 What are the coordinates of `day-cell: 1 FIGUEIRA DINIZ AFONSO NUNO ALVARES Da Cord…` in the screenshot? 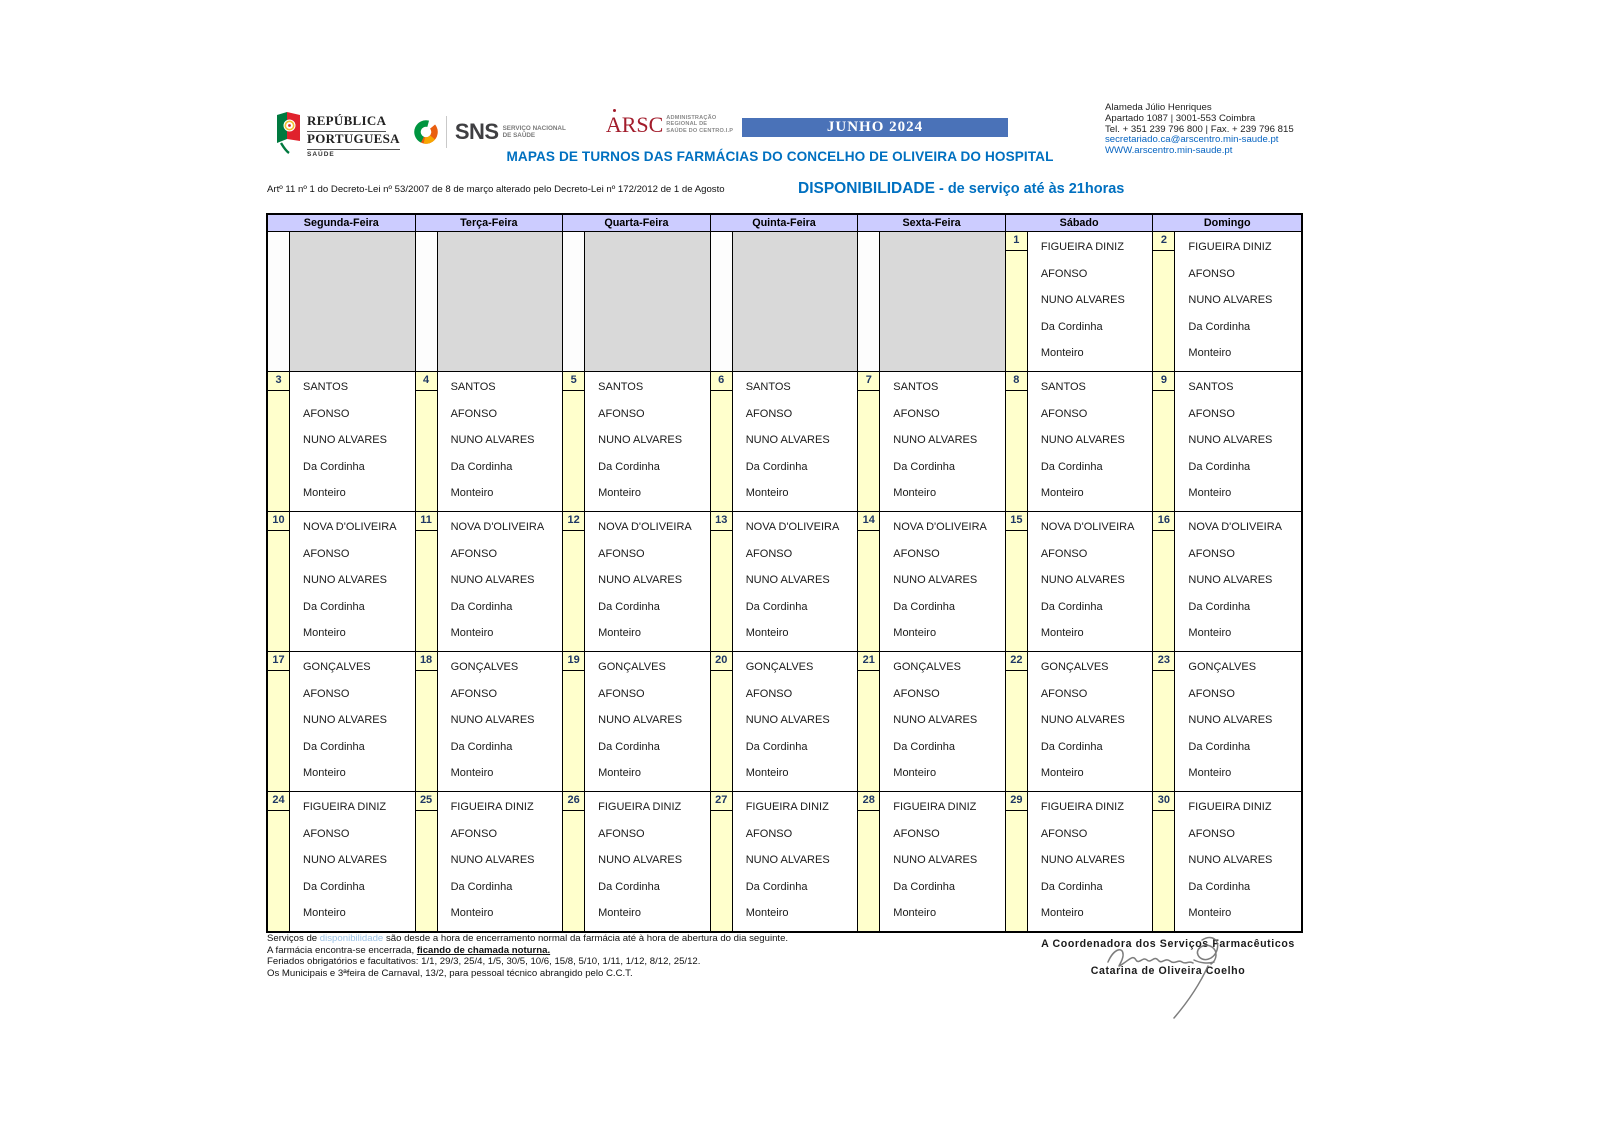 It's located at (1079, 301).